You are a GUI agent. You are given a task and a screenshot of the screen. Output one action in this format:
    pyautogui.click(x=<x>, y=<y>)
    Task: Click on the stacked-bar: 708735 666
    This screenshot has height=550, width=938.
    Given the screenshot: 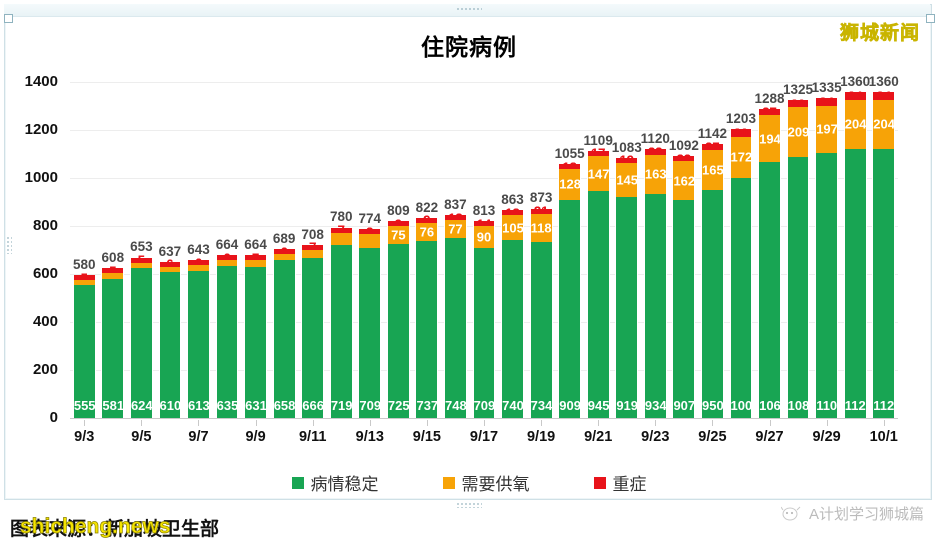 What is the action you would take?
    pyautogui.click(x=313, y=322)
    